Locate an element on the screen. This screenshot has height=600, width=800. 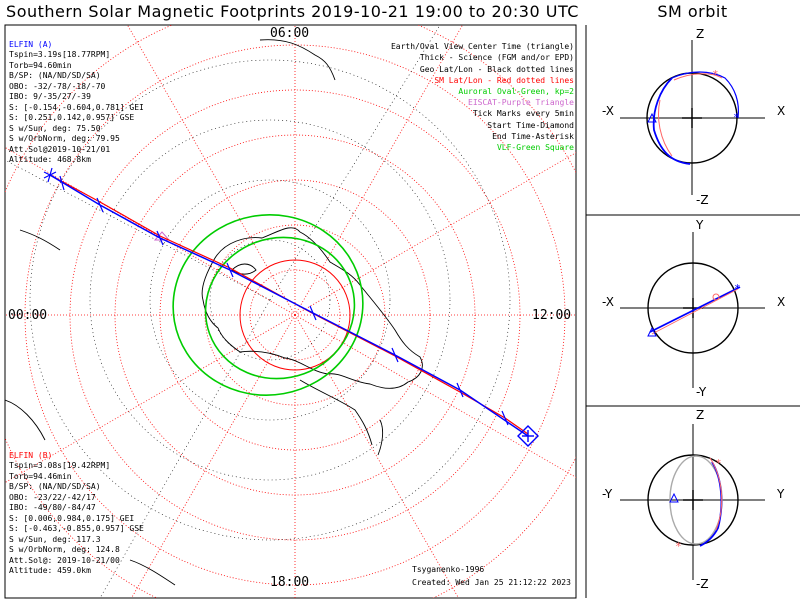
clock-label-top: 06:00 is located at coordinates (290, 33).